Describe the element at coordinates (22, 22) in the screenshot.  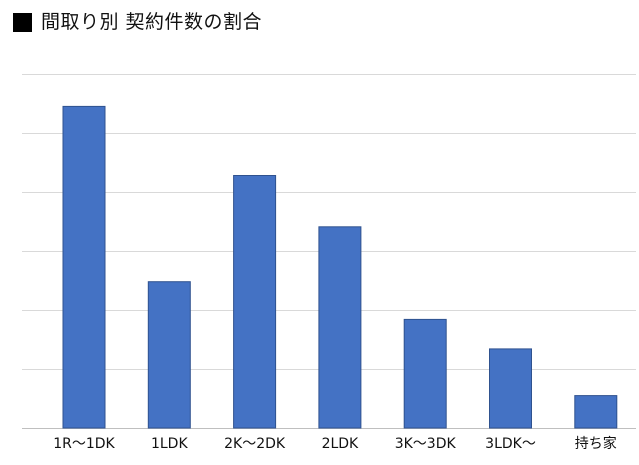
I see `title-square-icon` at that location.